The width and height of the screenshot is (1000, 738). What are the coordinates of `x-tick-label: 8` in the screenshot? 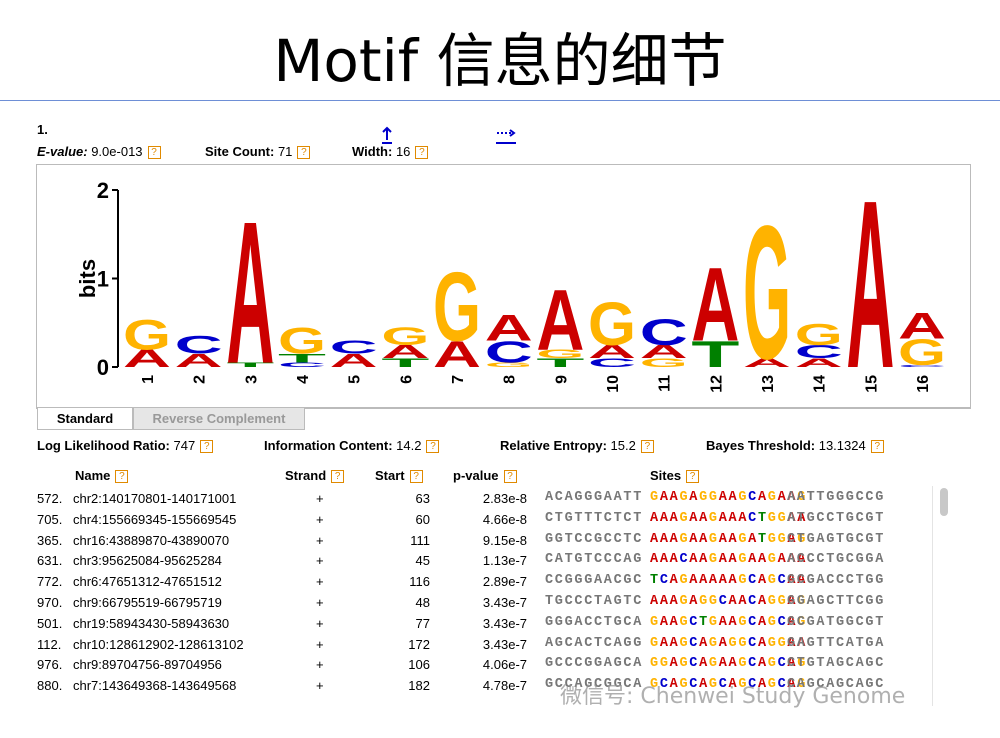 It's located at (510, 379).